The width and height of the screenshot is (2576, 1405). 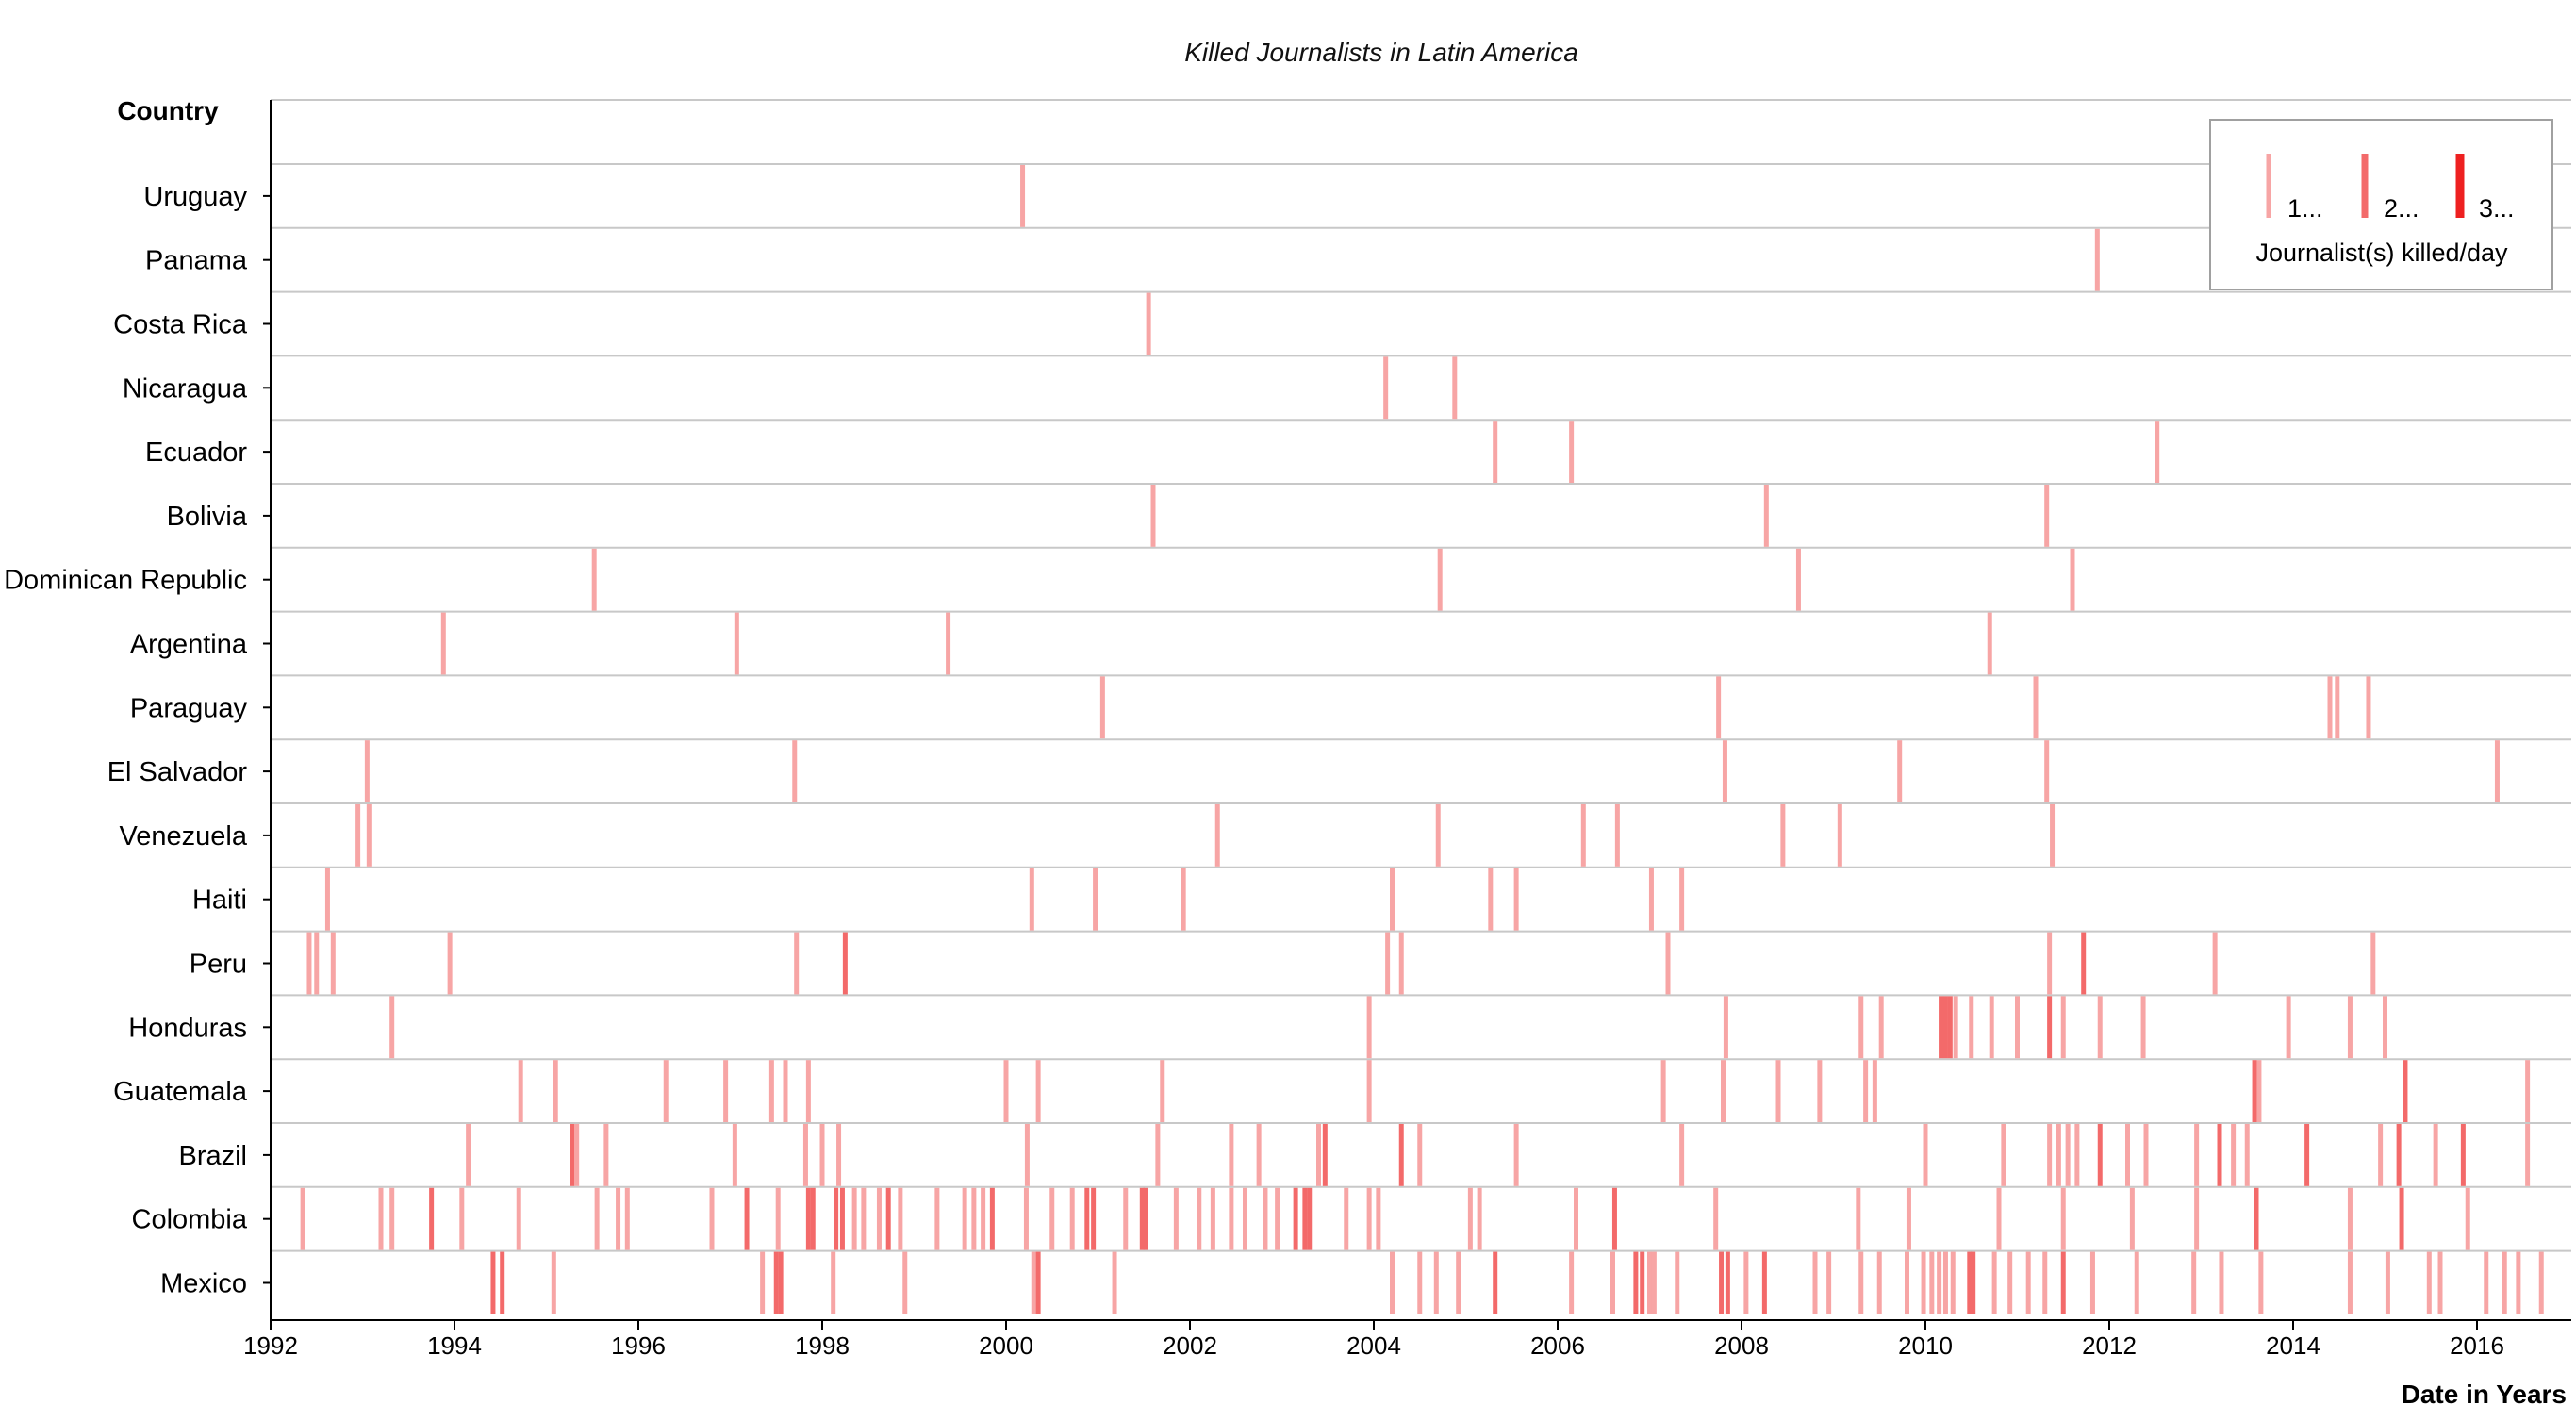 What do you see at coordinates (270, 1345) in the screenshot?
I see `x-tick-label: 1992` at bounding box center [270, 1345].